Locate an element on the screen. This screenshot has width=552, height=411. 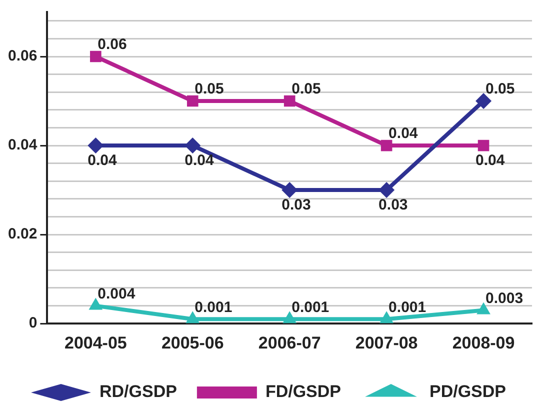
x-tick-label: 2005-06 is located at coordinates (192, 342).